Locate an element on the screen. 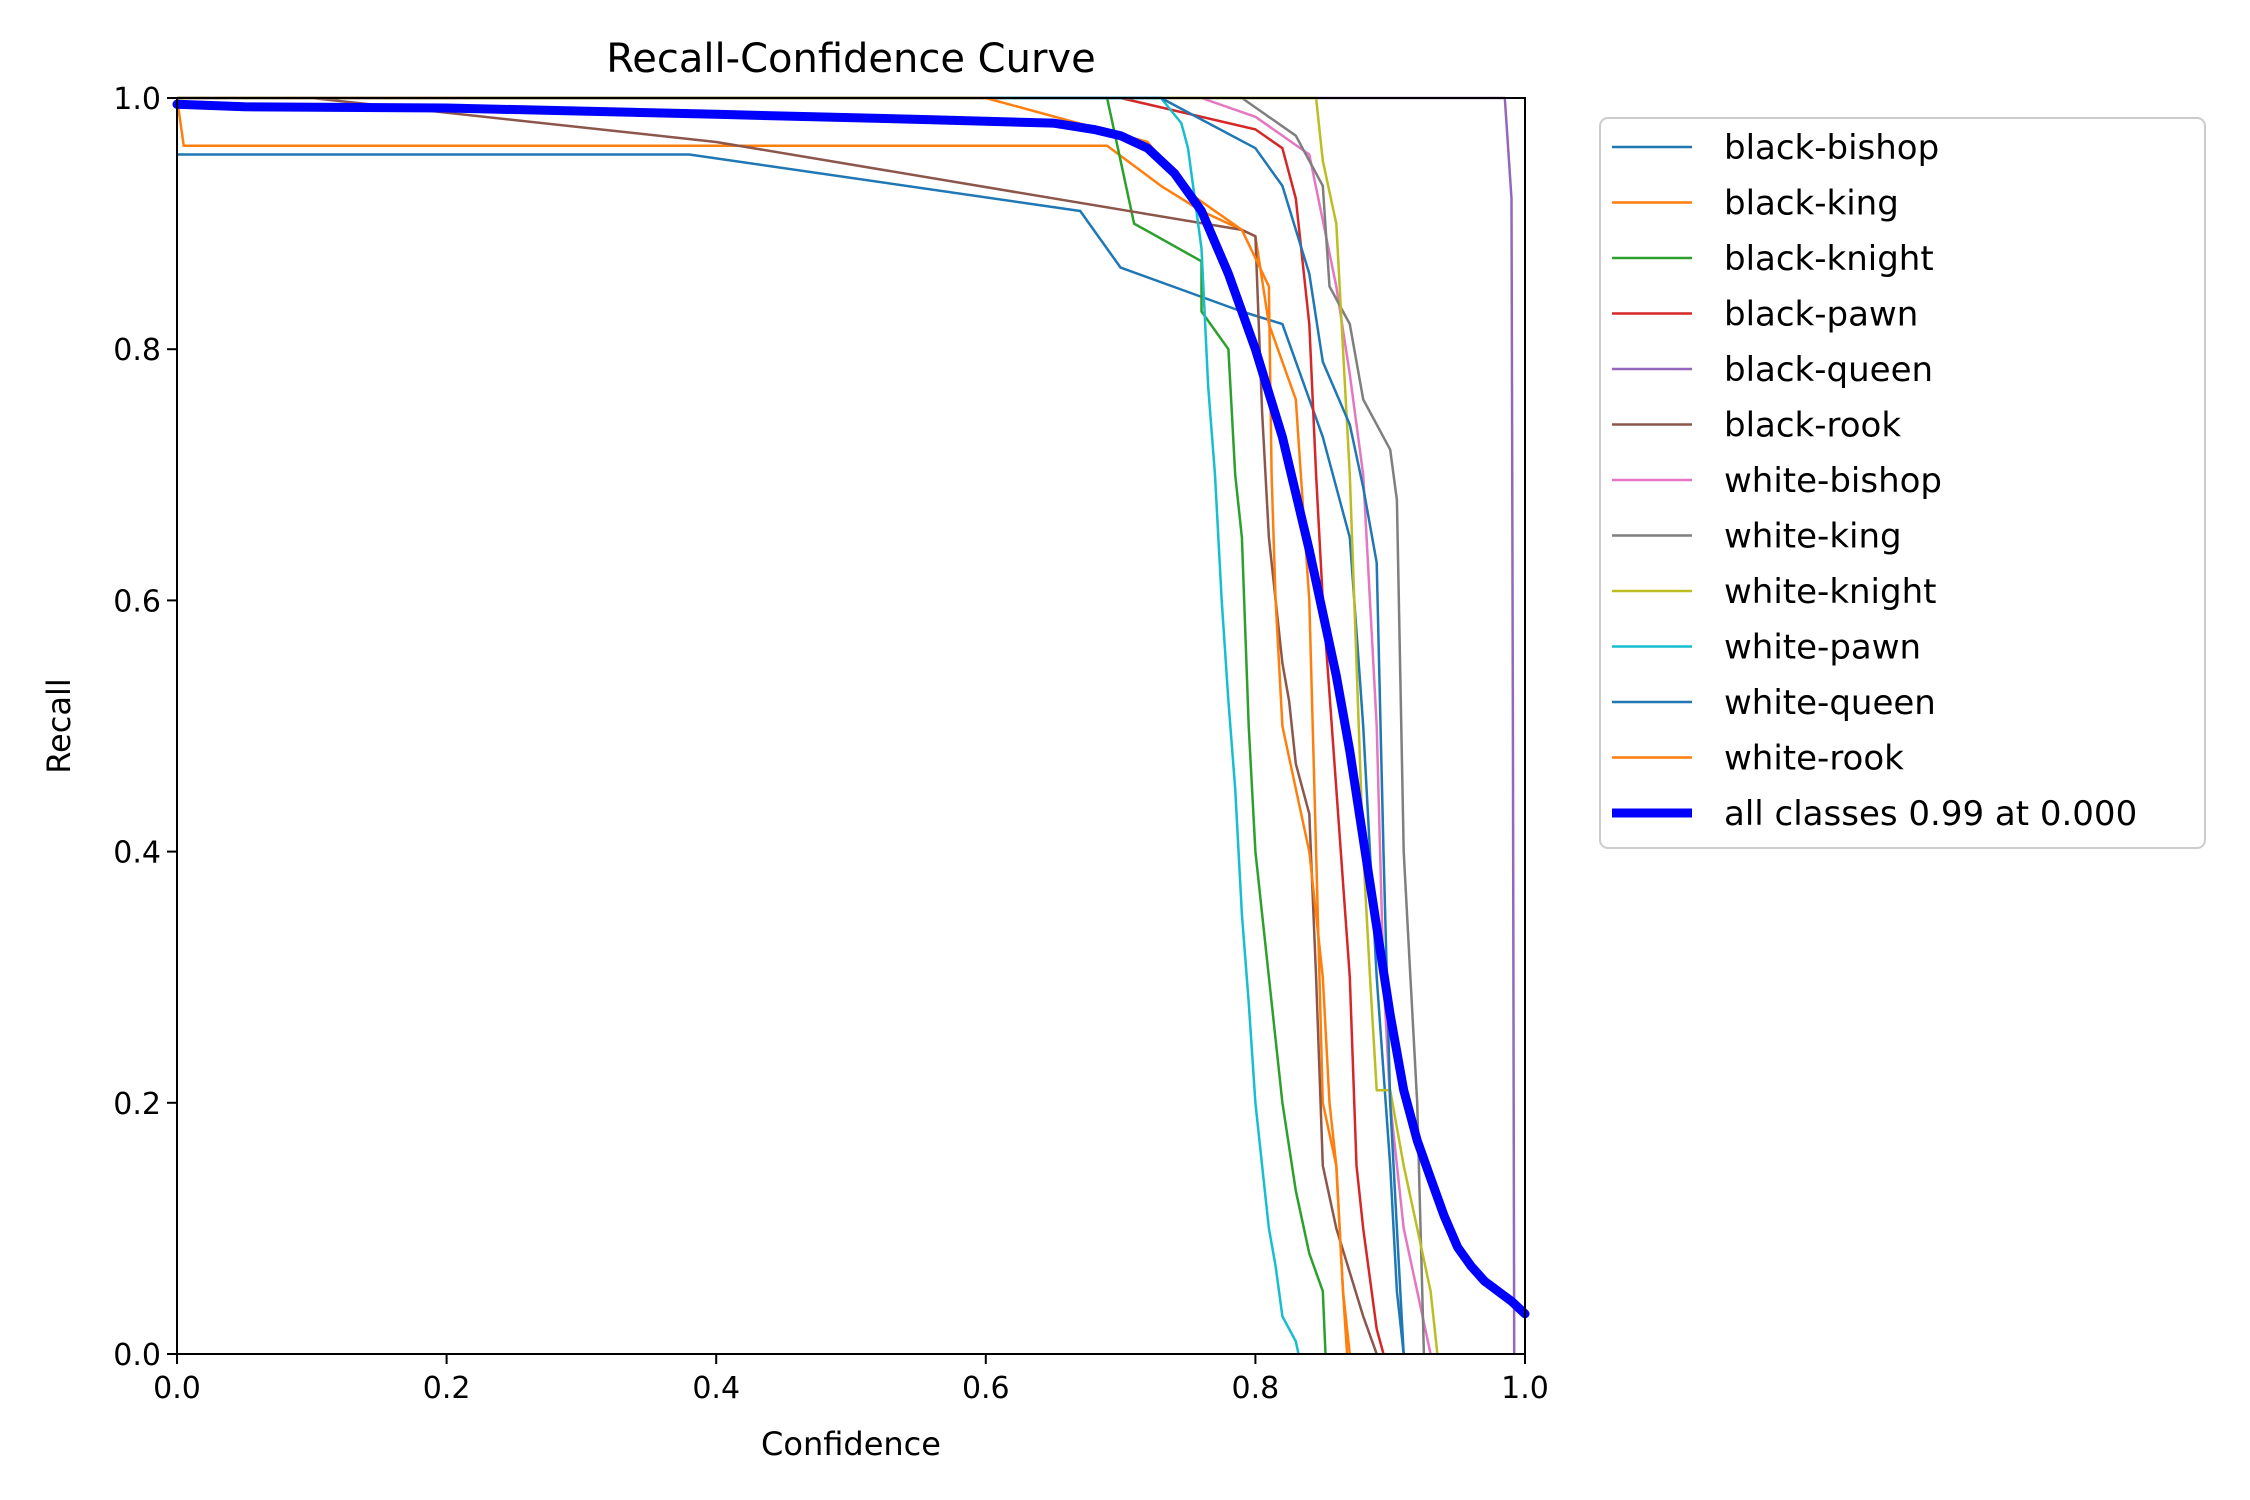  legend-label: white-queen is located at coordinates (1830, 703).